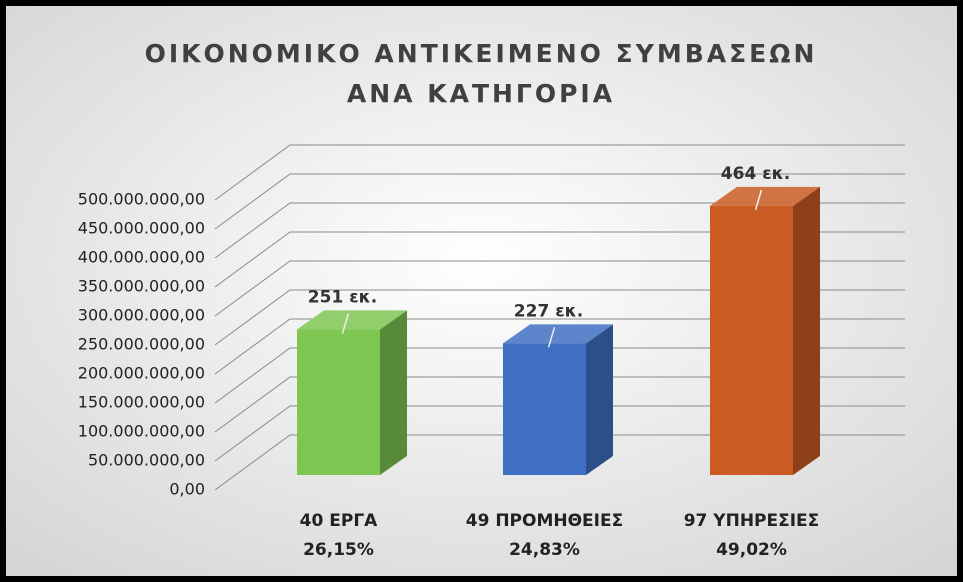 The image size is (963, 582). Describe the element at coordinates (342, 297) in the screenshot. I see `data-label: 251 εκ.` at that location.